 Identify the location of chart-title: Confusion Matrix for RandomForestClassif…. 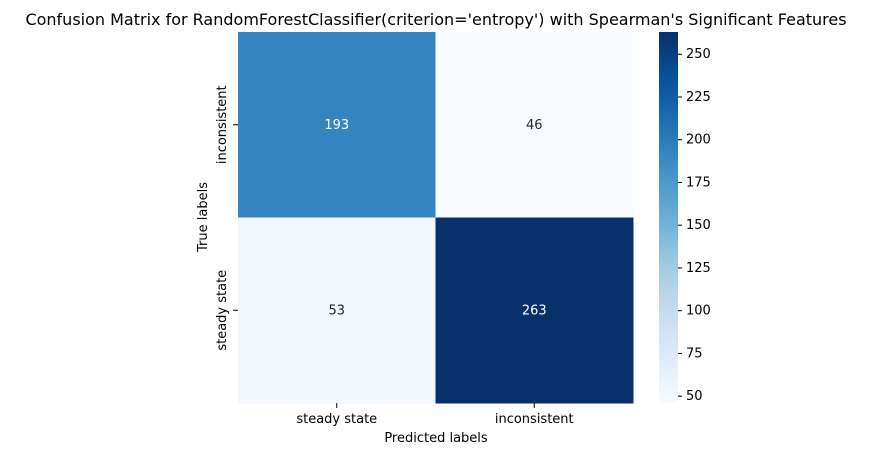
(435, 19).